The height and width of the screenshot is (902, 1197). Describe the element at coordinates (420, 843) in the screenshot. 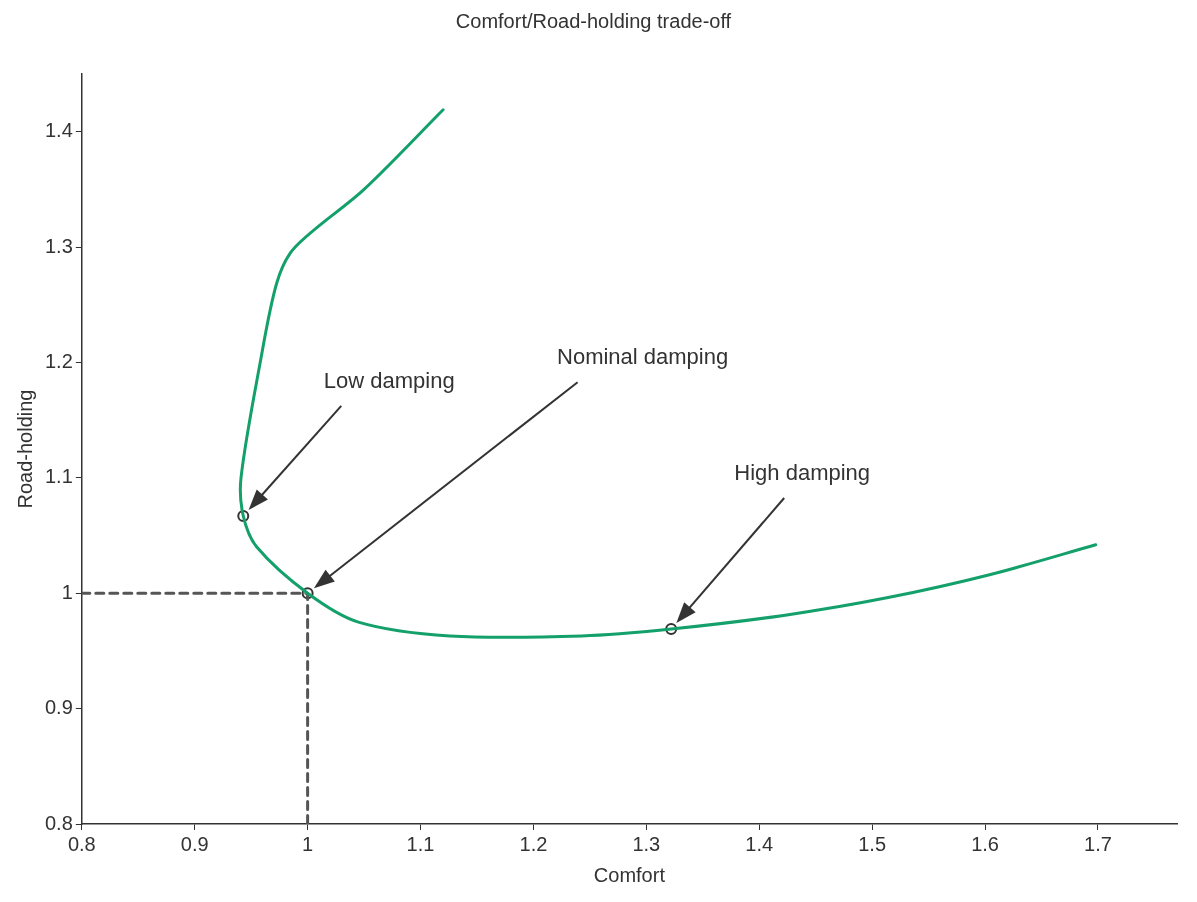

I see `x-tick-label: 1.1` at that location.